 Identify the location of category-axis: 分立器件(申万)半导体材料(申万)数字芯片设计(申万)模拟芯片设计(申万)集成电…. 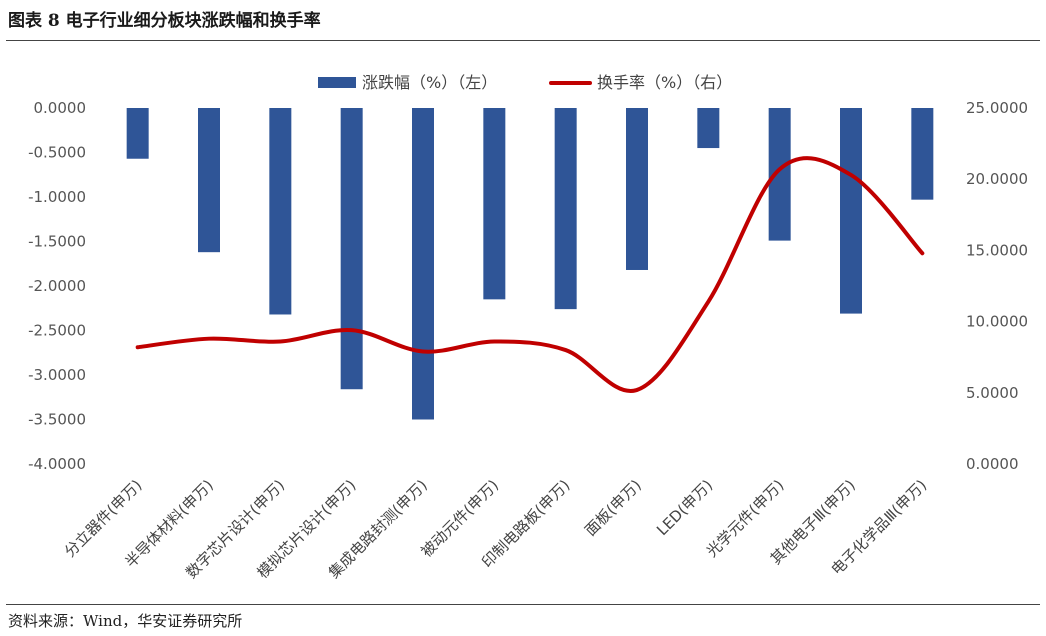
(495, 529).